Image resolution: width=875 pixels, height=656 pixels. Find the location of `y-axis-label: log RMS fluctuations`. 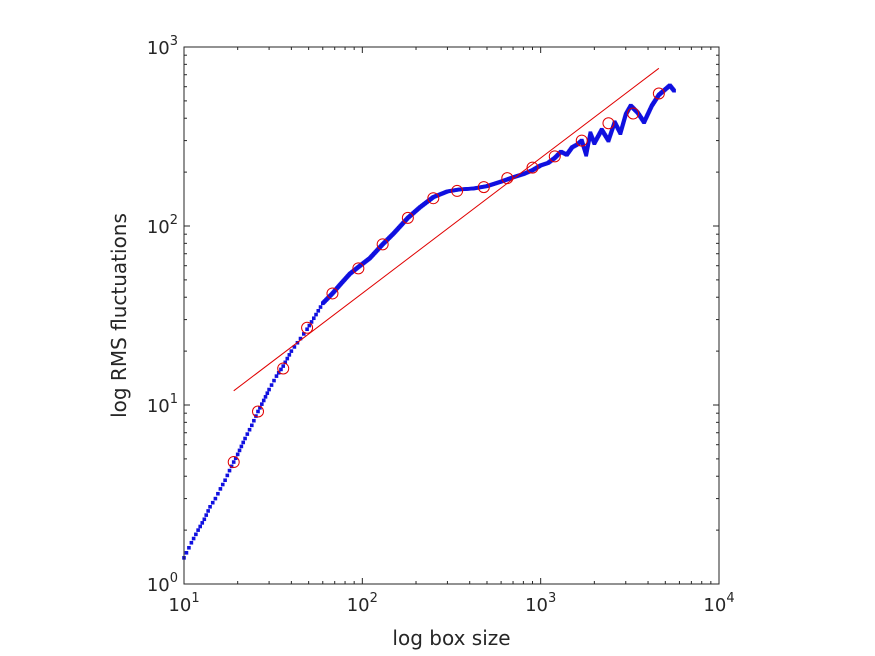

y-axis-label: log RMS fluctuations is located at coordinates (119, 315).